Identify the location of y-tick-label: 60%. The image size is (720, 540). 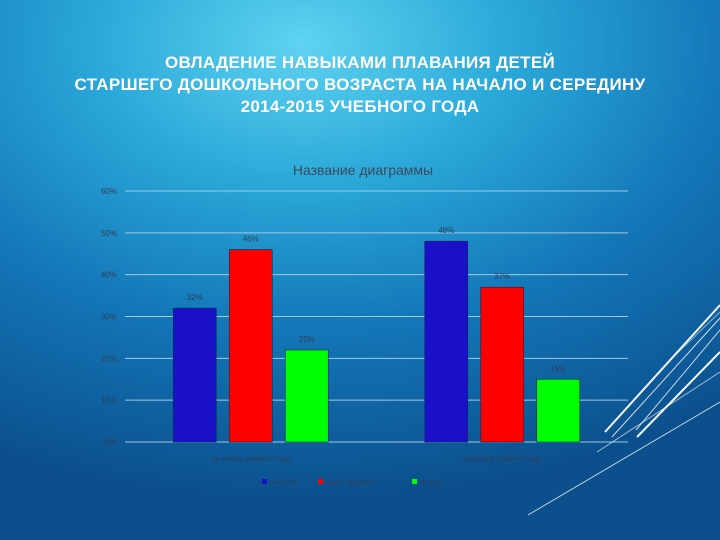
(109, 191).